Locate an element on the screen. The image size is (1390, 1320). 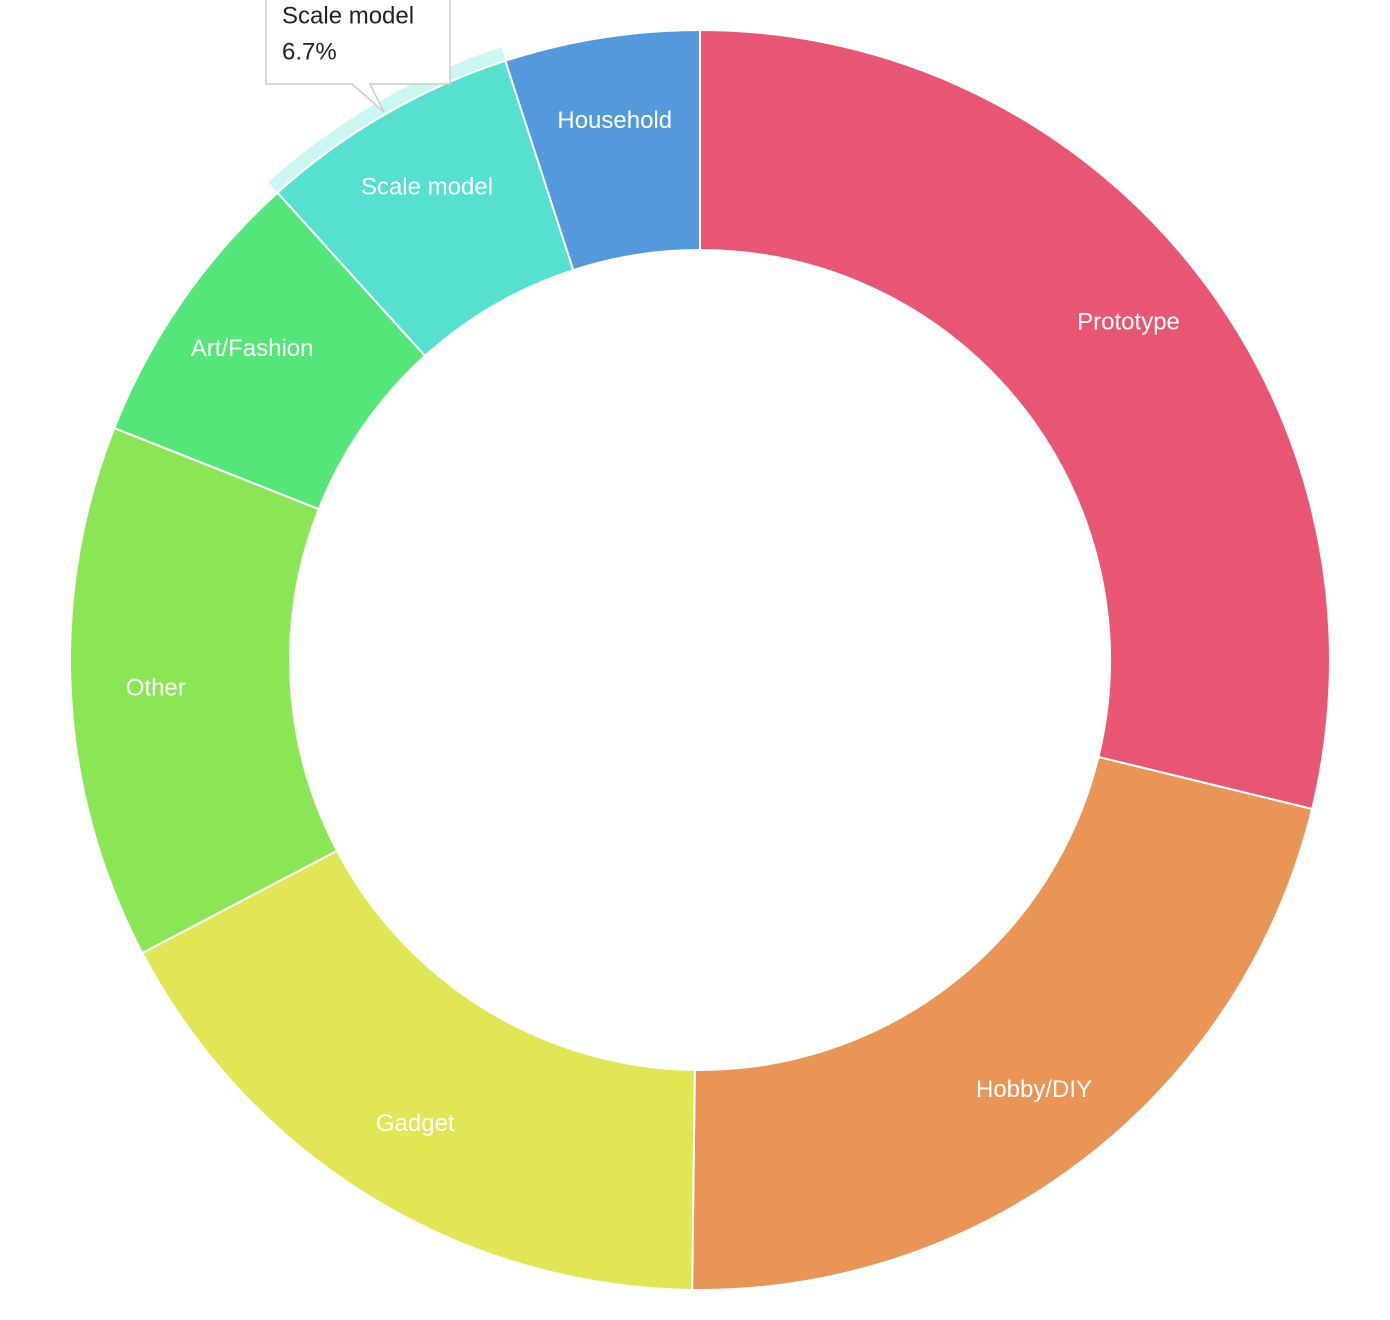
tooltip-value: 6.7% is located at coordinates (309, 51).